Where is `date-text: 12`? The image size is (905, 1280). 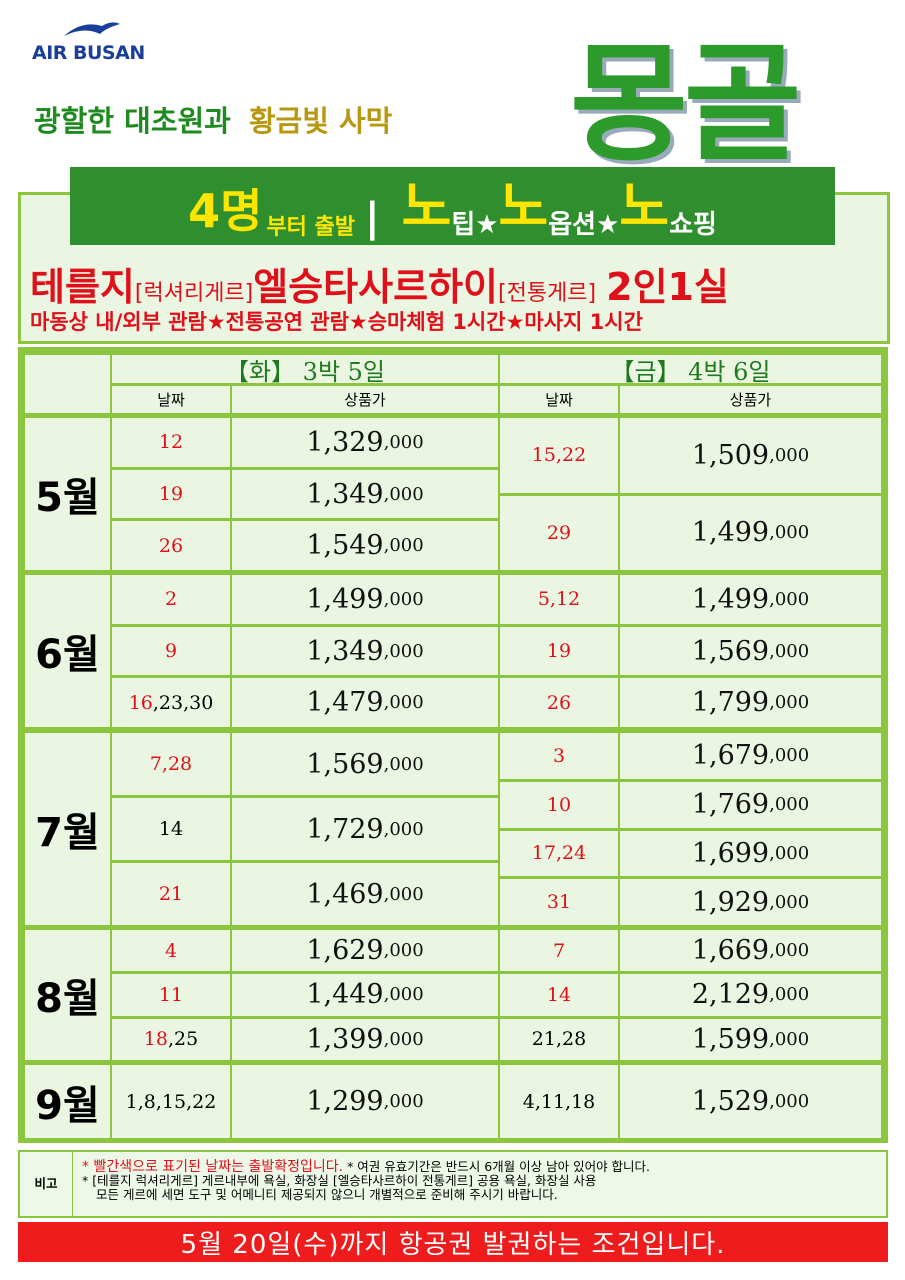 date-text: 12 is located at coordinates (171, 442).